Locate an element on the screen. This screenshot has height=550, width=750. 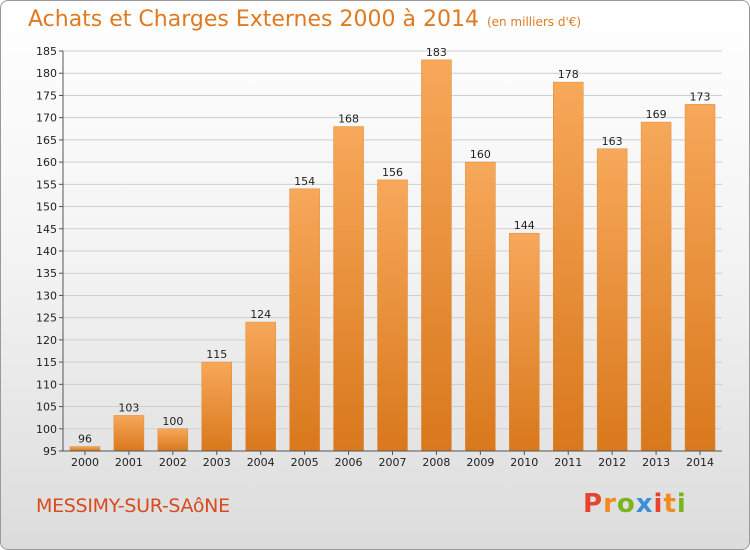
y-tick-label: 180 is located at coordinates (46, 73).